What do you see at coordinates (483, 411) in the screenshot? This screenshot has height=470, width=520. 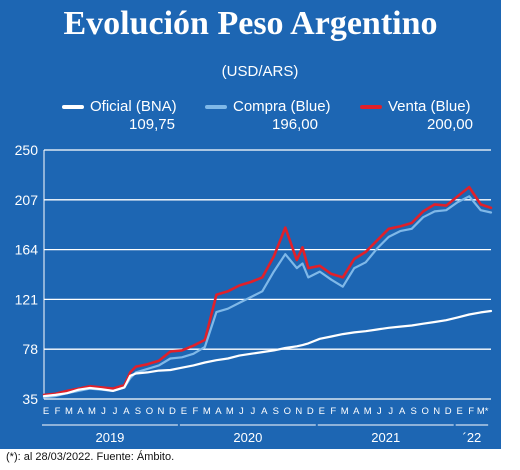 I see `month-label: M*` at bounding box center [483, 411].